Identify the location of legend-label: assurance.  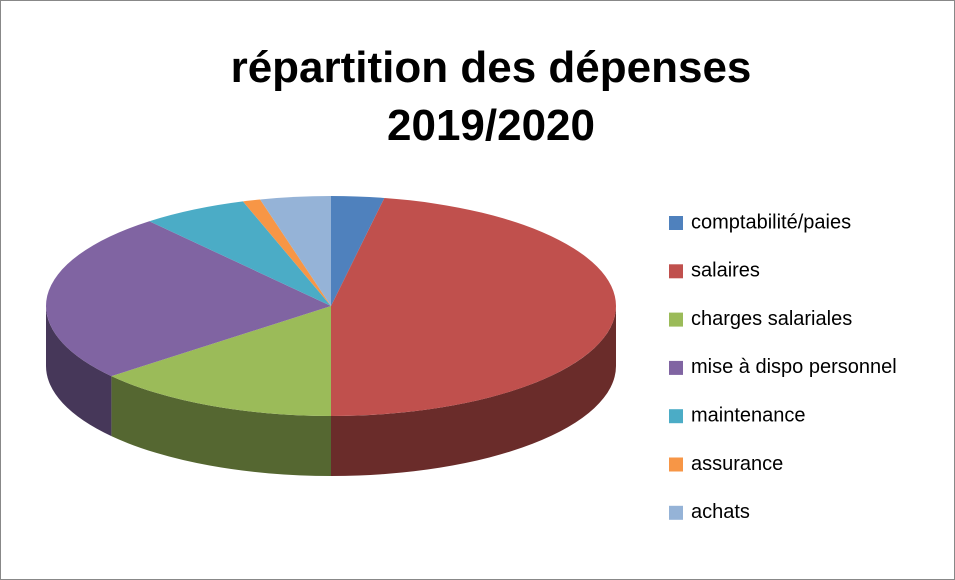
(737, 464).